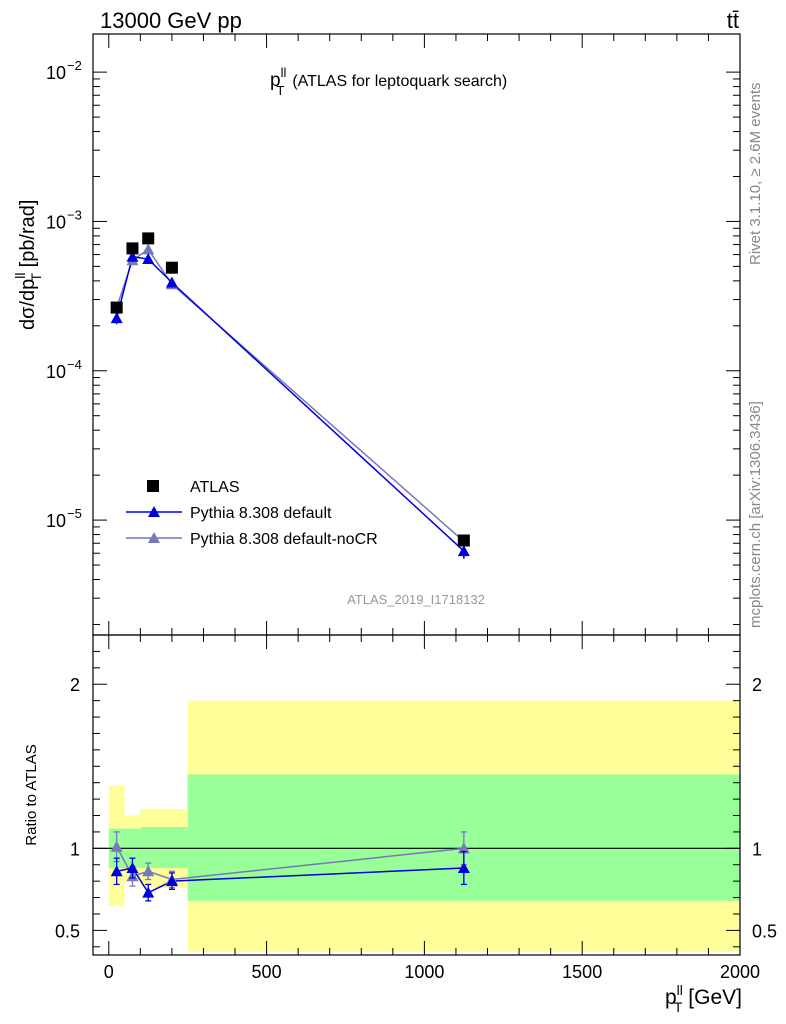  Describe the element at coordinates (75, 685) in the screenshot. I see `ratio-y-tick-label: 2` at that location.